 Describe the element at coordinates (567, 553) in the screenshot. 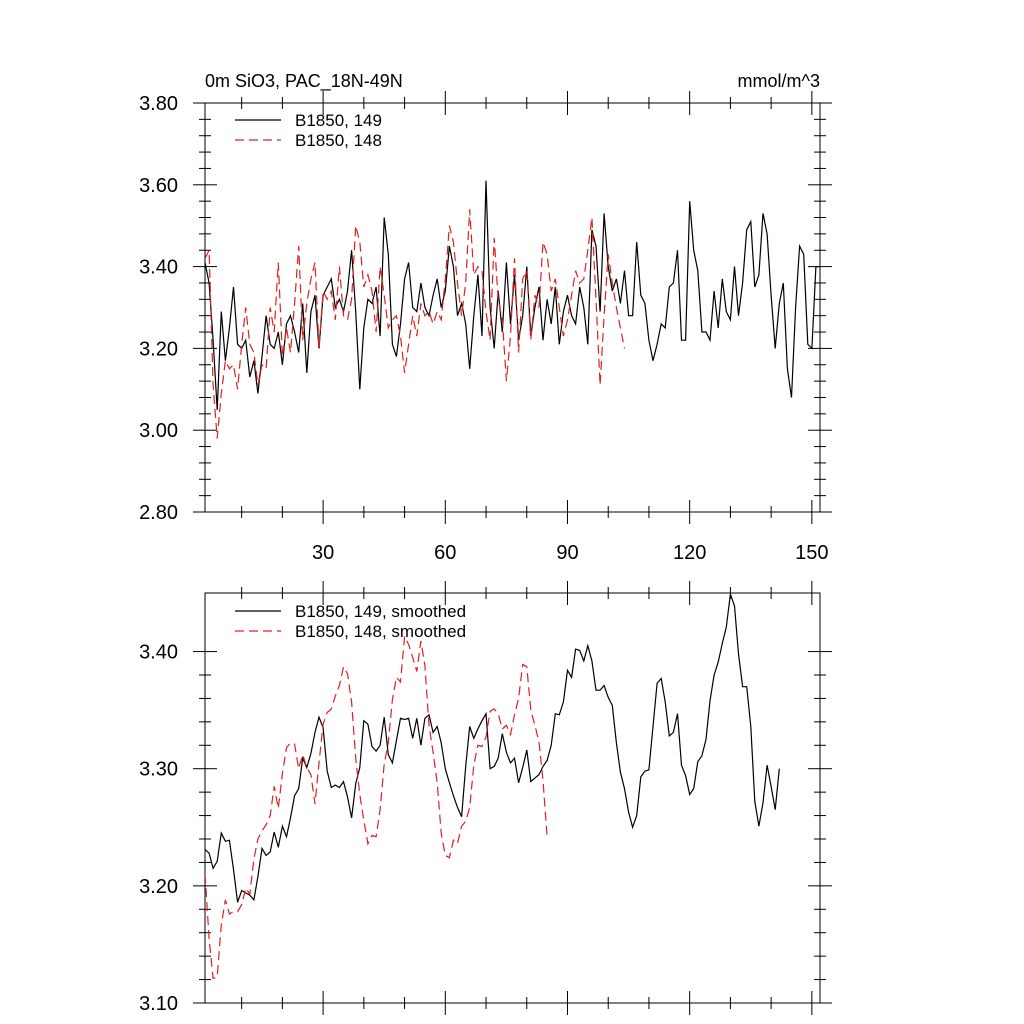

I see `x-tick-label: 90` at that location.